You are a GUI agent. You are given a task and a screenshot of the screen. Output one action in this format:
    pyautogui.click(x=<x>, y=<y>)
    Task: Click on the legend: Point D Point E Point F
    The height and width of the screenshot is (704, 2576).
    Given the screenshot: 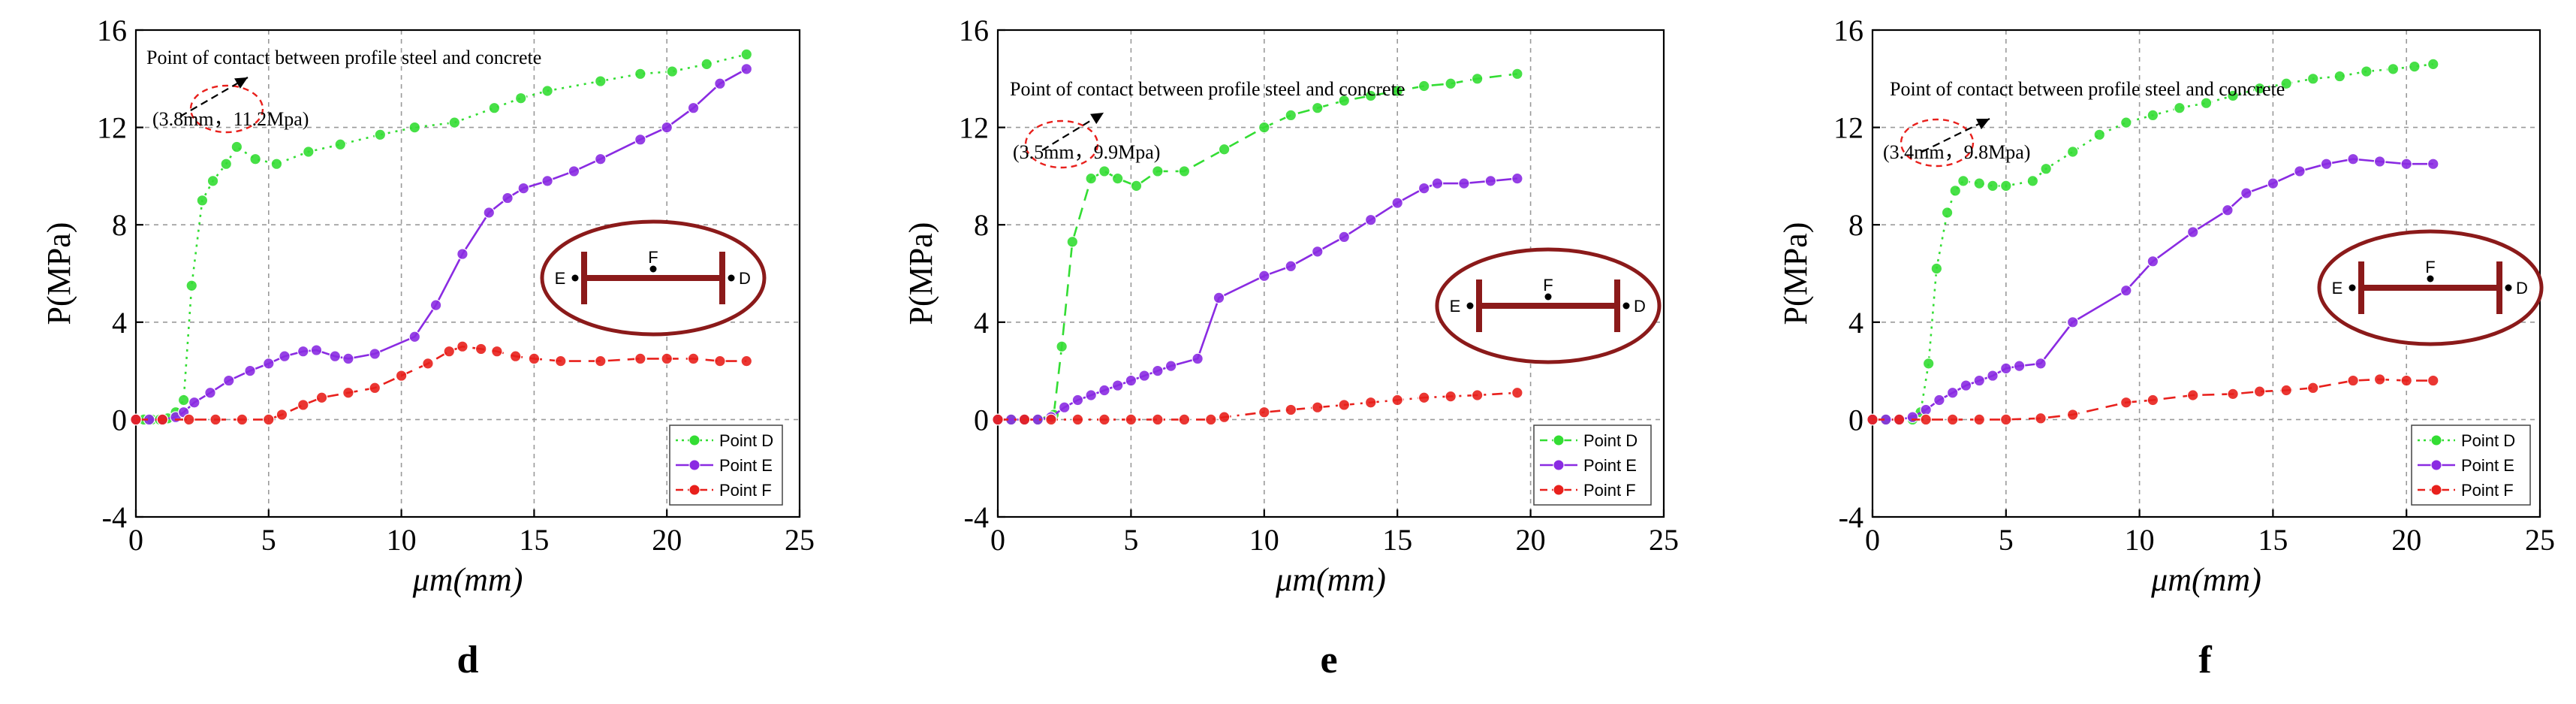 What is the action you would take?
    pyautogui.click(x=2471, y=466)
    